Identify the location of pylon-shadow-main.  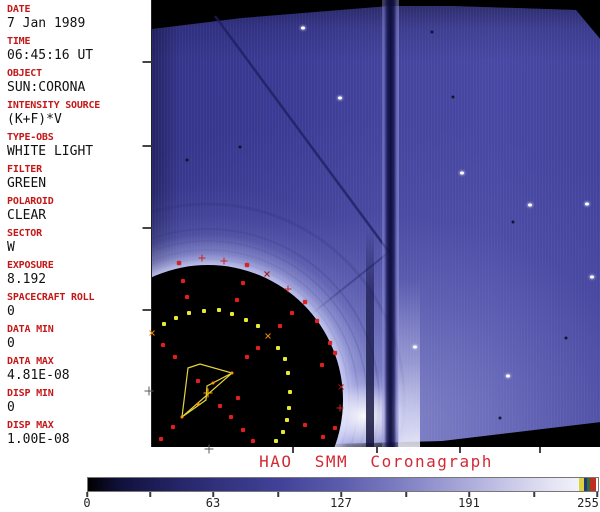
(390, 223).